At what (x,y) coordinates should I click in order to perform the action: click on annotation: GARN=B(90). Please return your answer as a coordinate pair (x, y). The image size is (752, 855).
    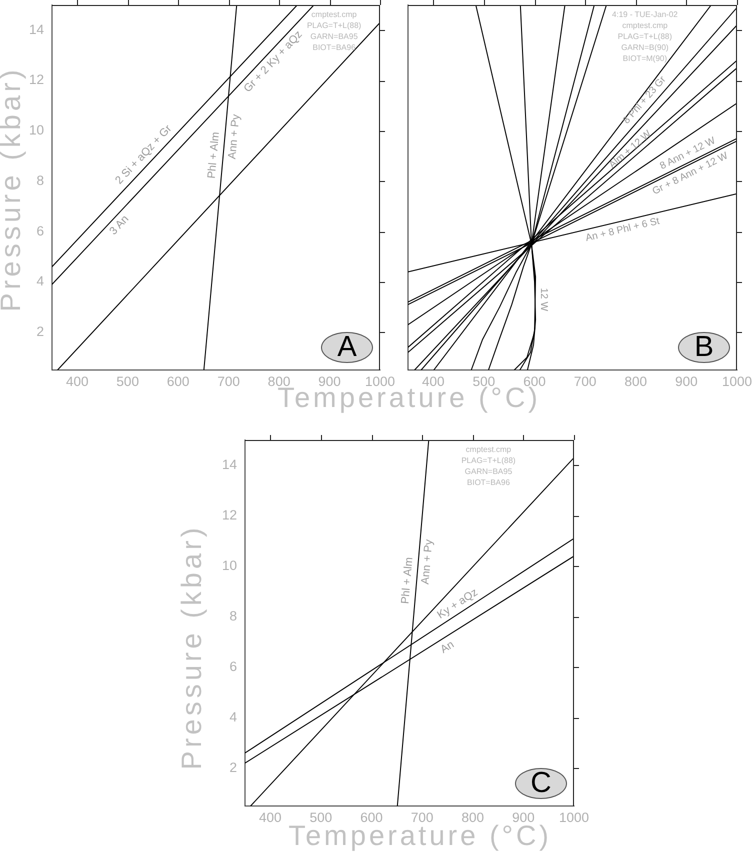
    Looking at the image, I should click on (645, 47).